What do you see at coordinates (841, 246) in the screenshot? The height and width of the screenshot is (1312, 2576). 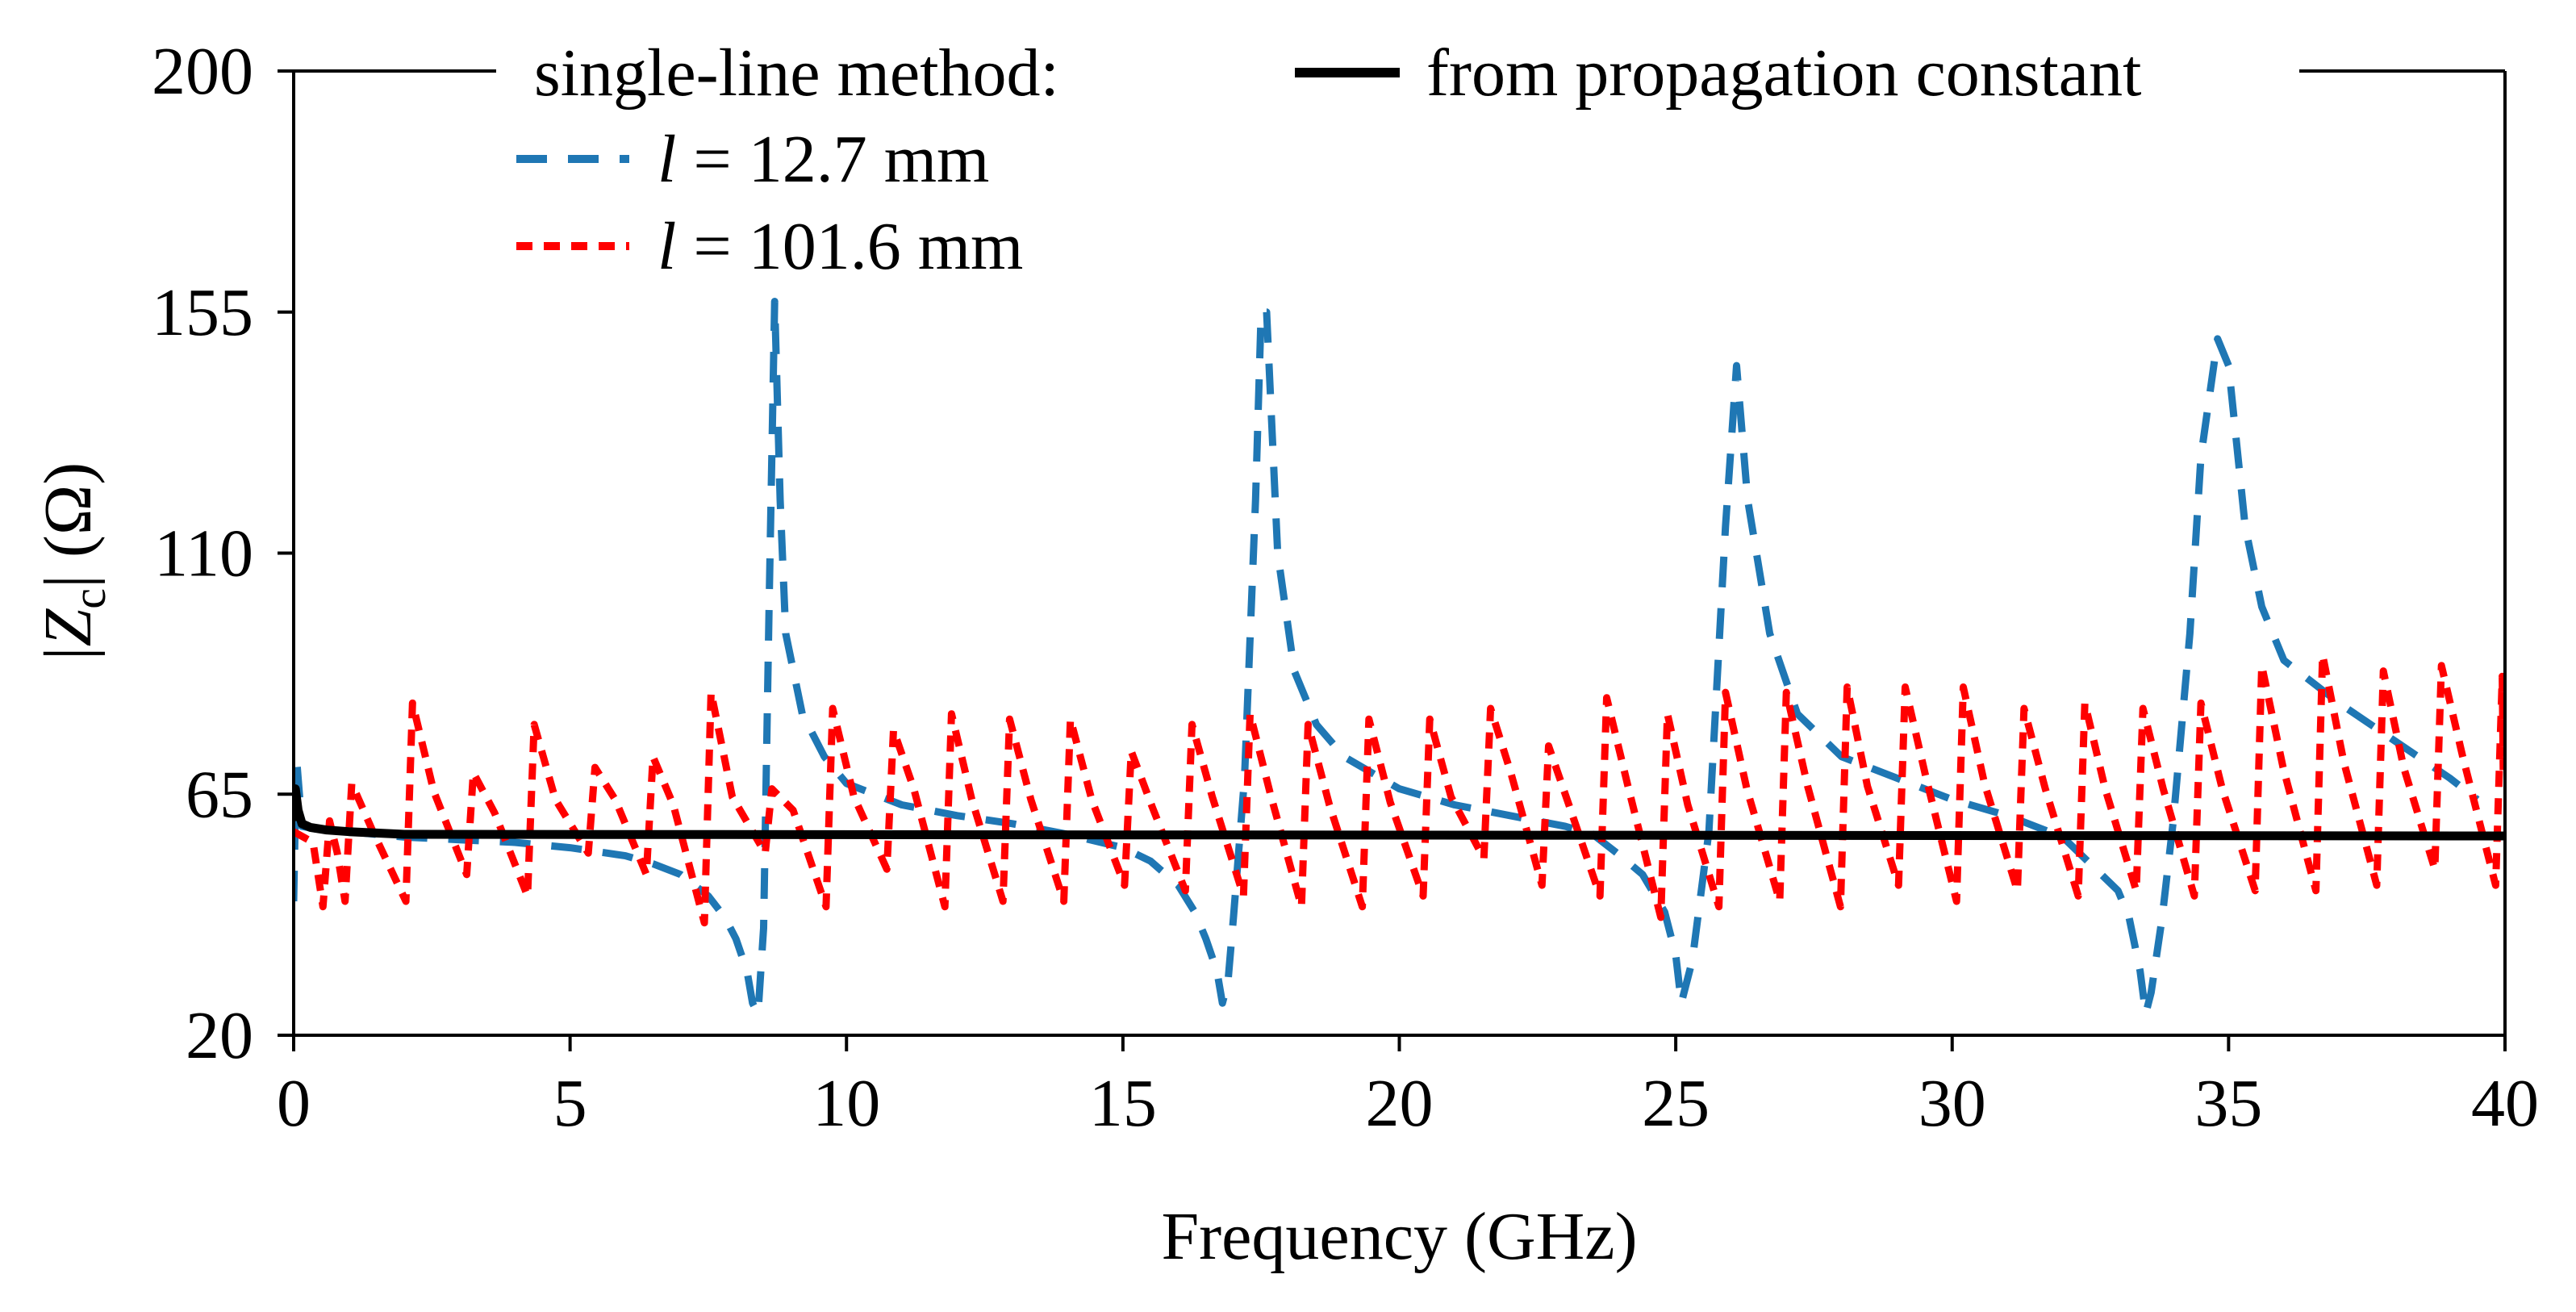 I see `legend-label-2: l = 101.6 mm` at bounding box center [841, 246].